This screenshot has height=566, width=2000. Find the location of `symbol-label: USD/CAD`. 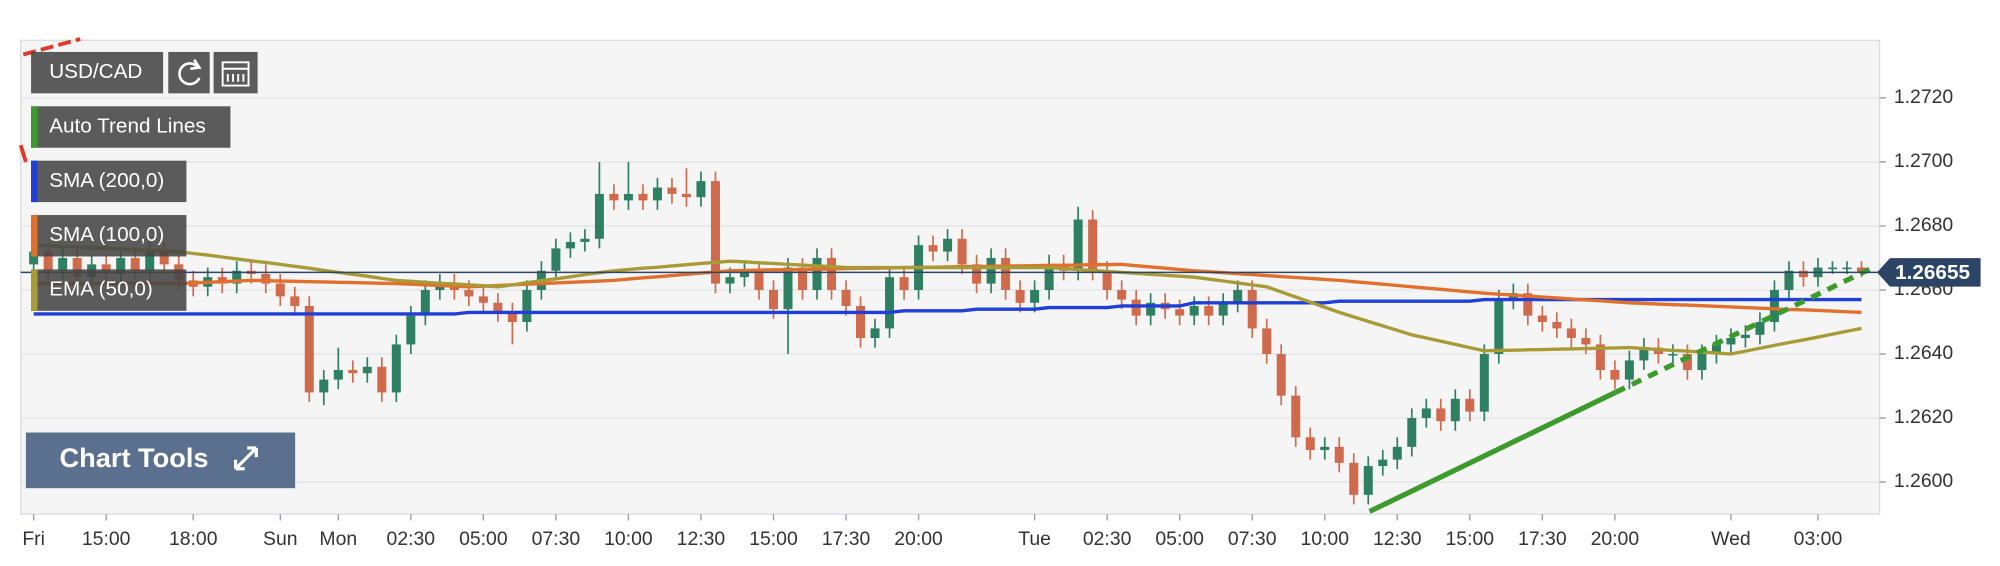

symbol-label: USD/CAD is located at coordinates (95, 71).